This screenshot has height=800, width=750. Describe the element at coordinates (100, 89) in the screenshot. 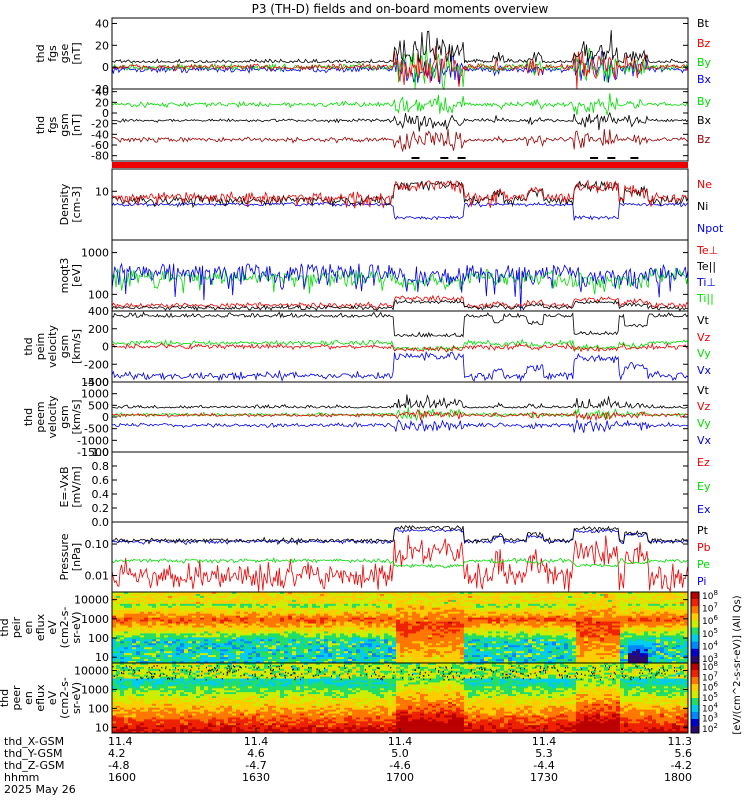

I see `y-tick-label: -20` at that location.